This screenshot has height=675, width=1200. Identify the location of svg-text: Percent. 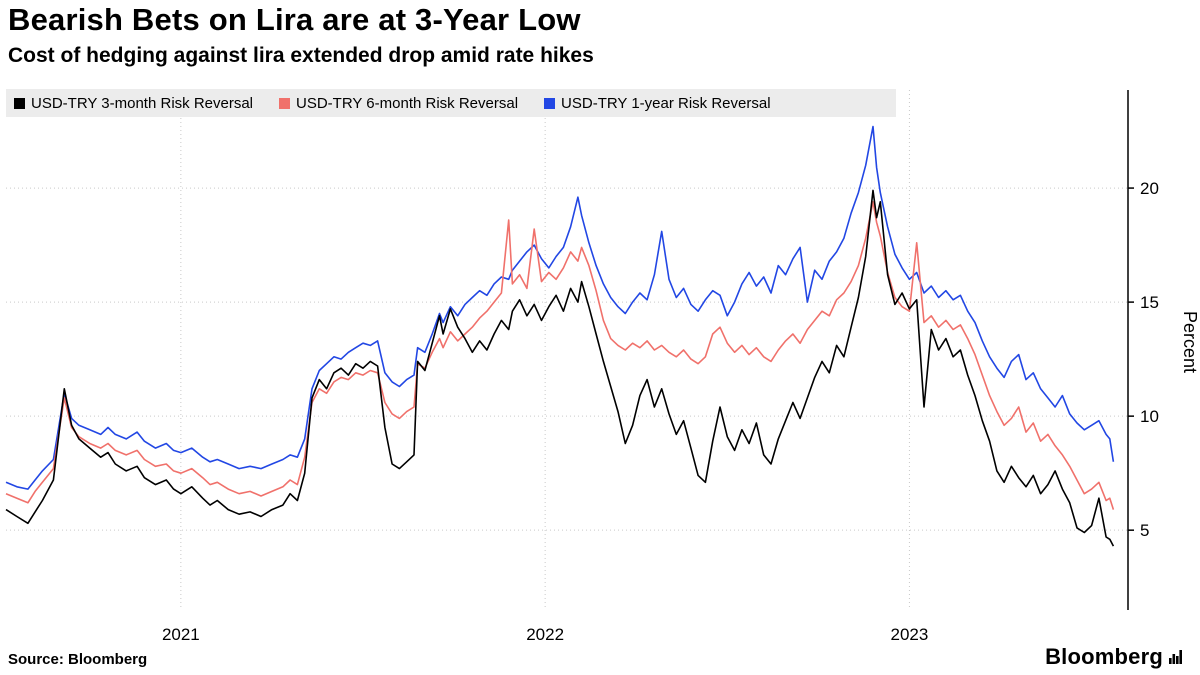
(1190, 342).